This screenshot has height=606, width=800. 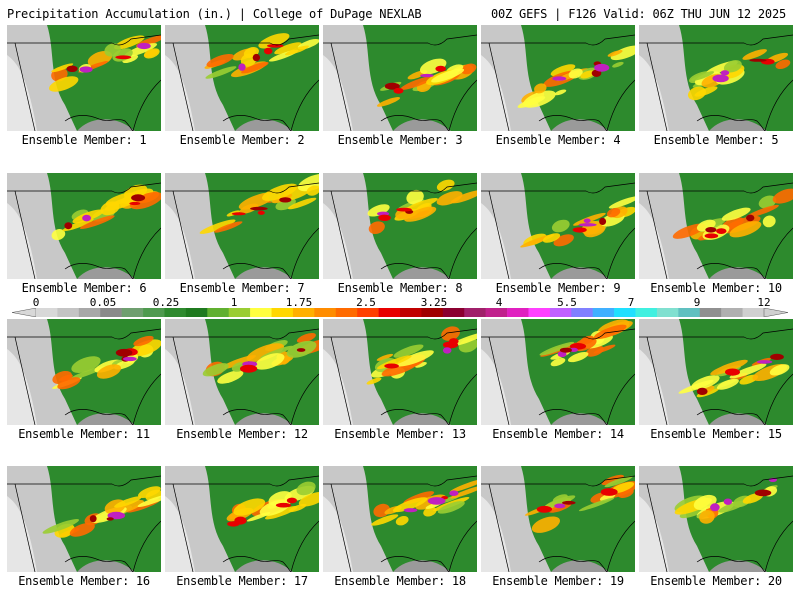 I want to click on colorbar-strip, so click(x=400, y=312).